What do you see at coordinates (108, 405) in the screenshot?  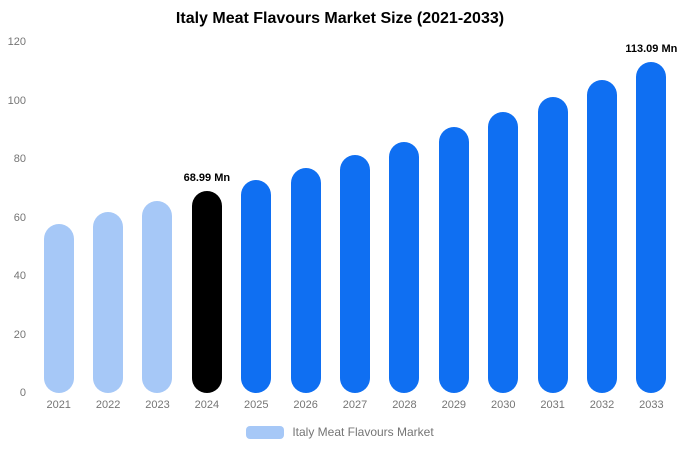 I see `x-tick-label-2022: 2022` at bounding box center [108, 405].